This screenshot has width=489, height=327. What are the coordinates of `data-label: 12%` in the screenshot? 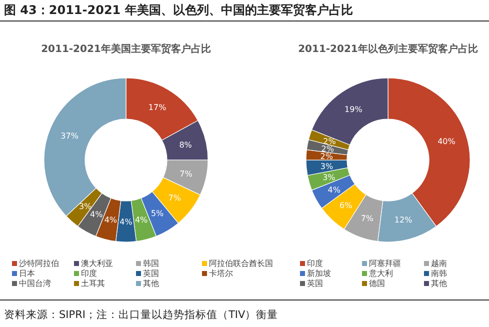 It's located at (403, 220).